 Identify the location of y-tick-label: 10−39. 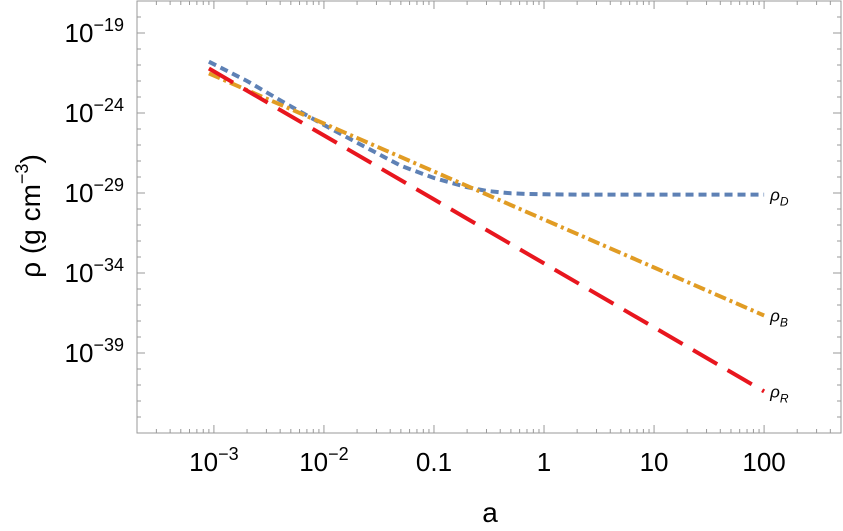
(94, 351).